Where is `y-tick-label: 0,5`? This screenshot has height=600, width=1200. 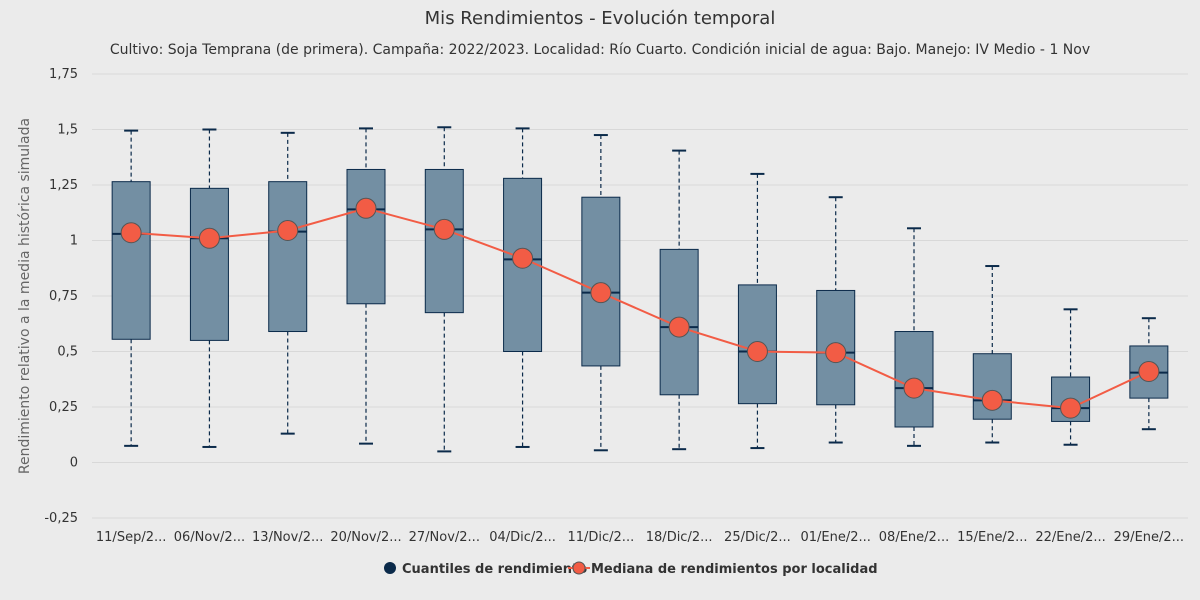 y-tick-label: 0,5 is located at coordinates (67, 352).